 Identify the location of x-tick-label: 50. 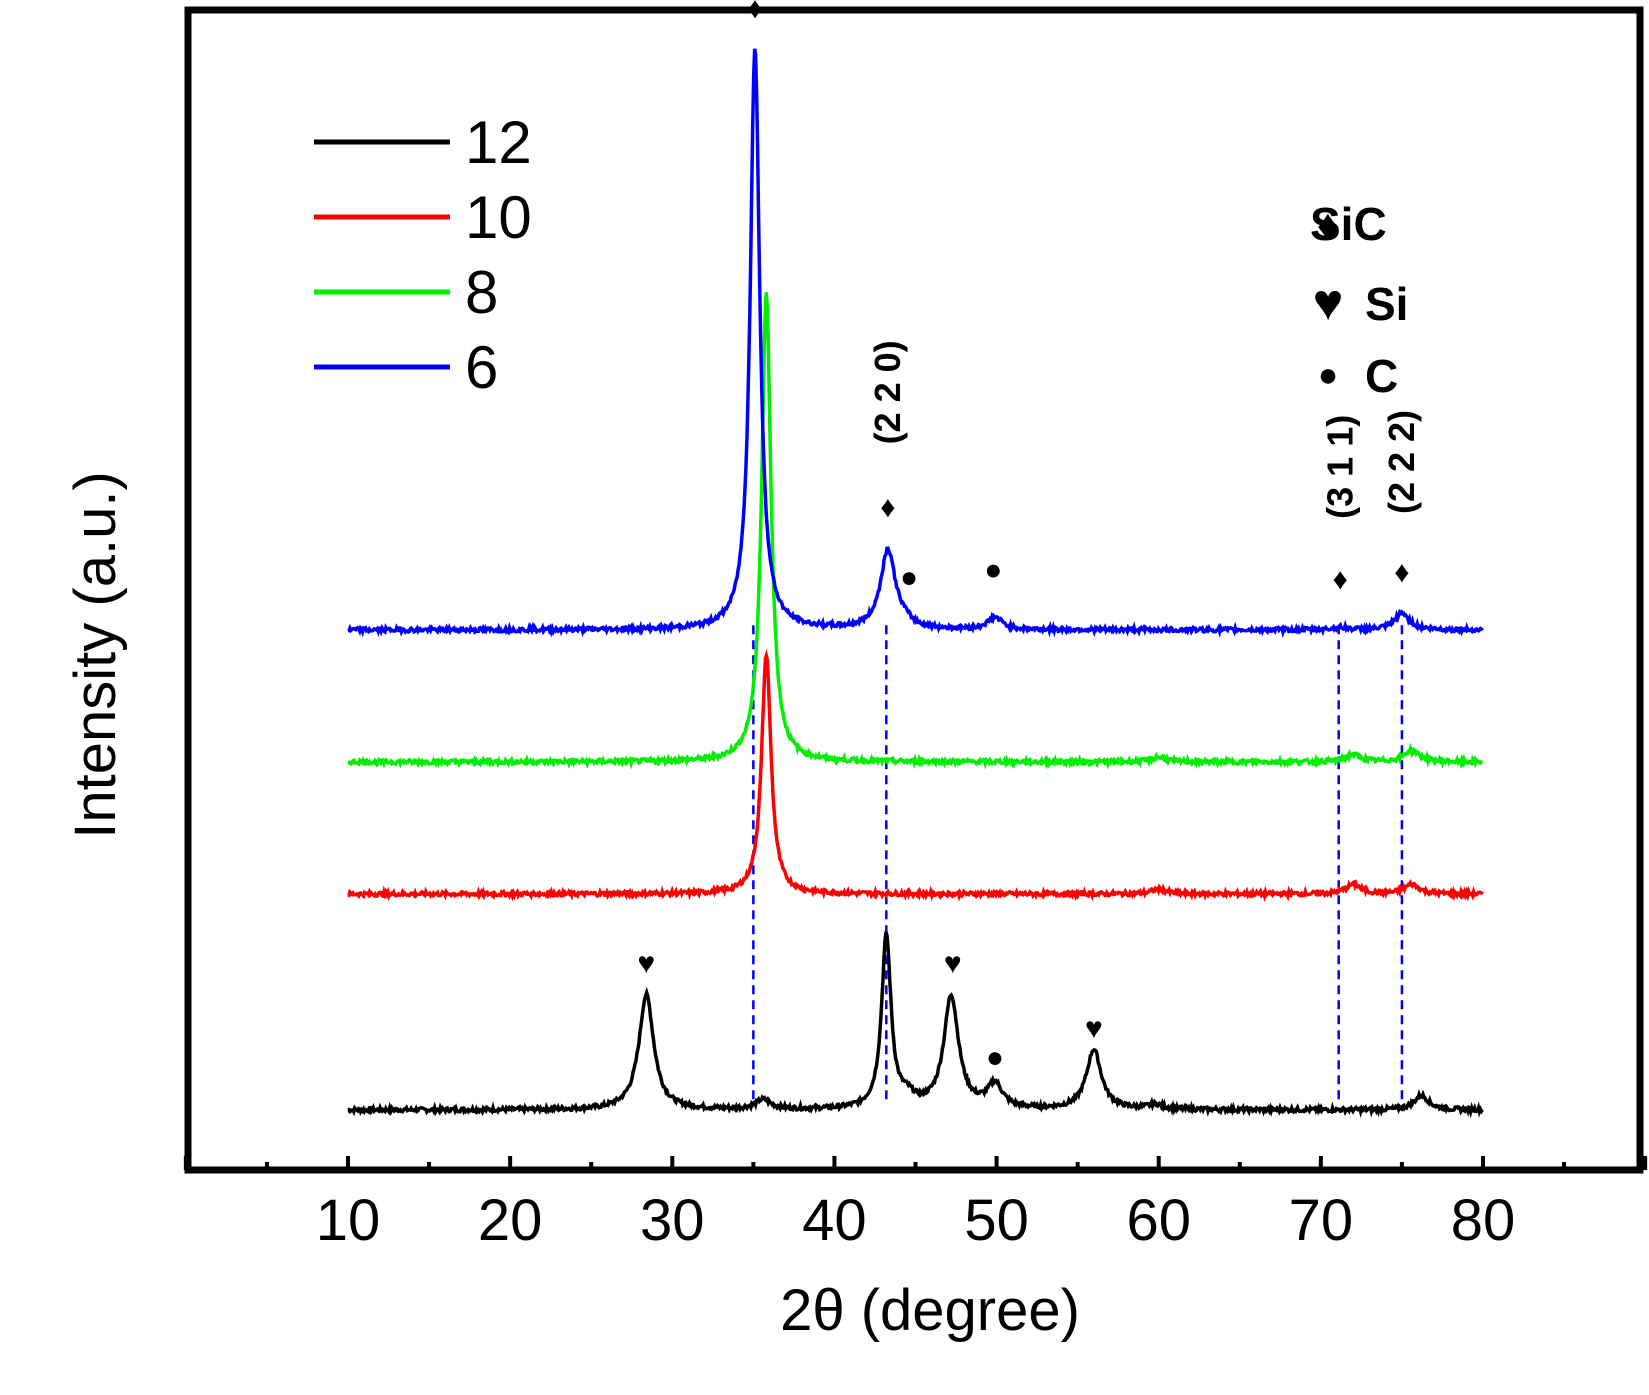
(996, 1220).